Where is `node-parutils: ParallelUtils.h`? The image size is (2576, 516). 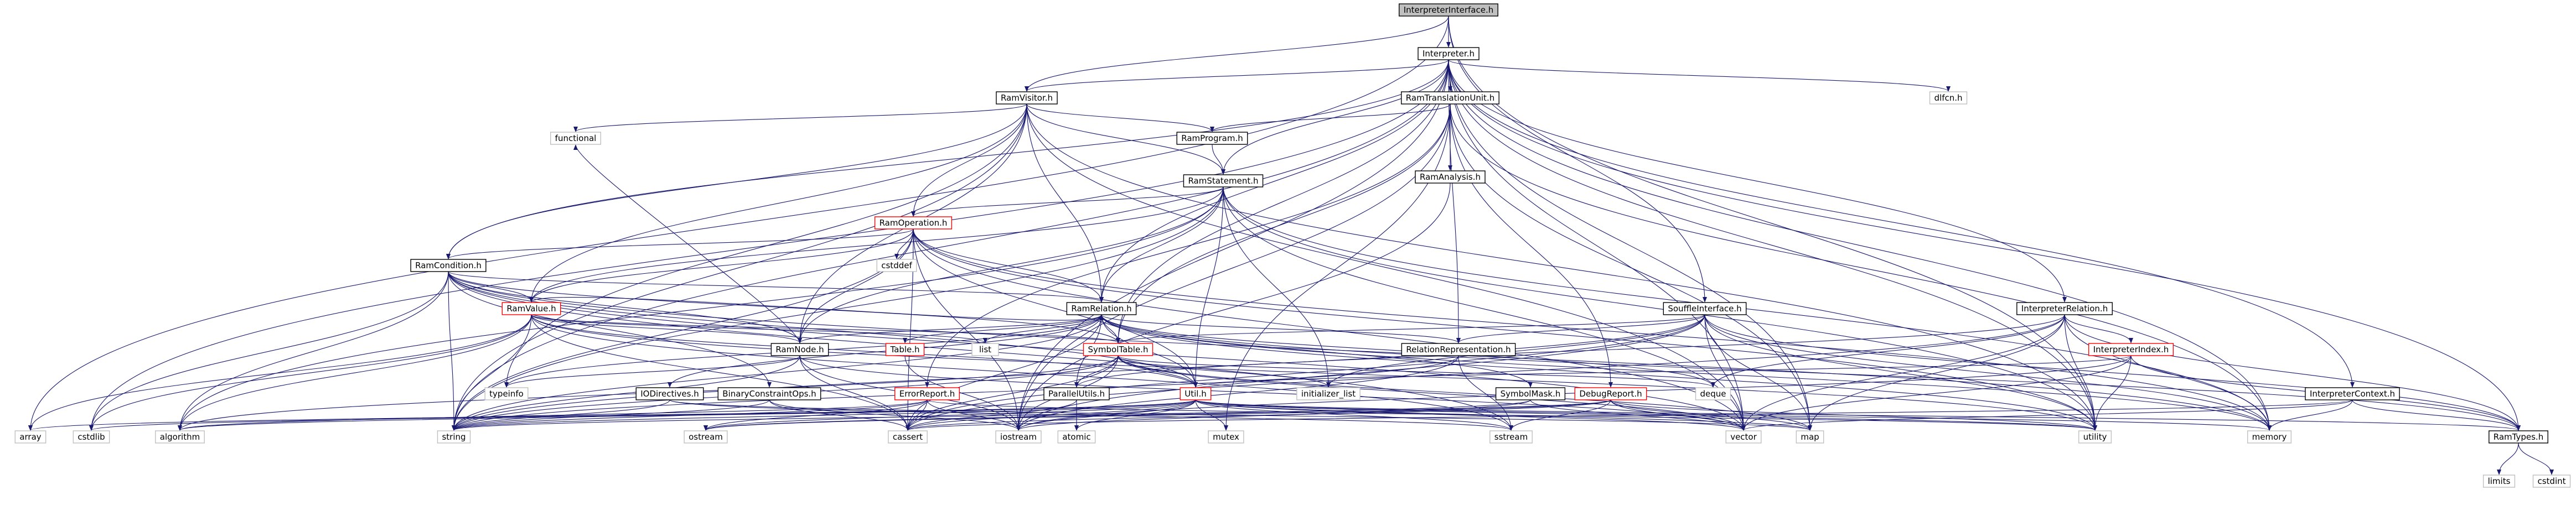 node-parutils: ParallelUtils.h is located at coordinates (1076, 394).